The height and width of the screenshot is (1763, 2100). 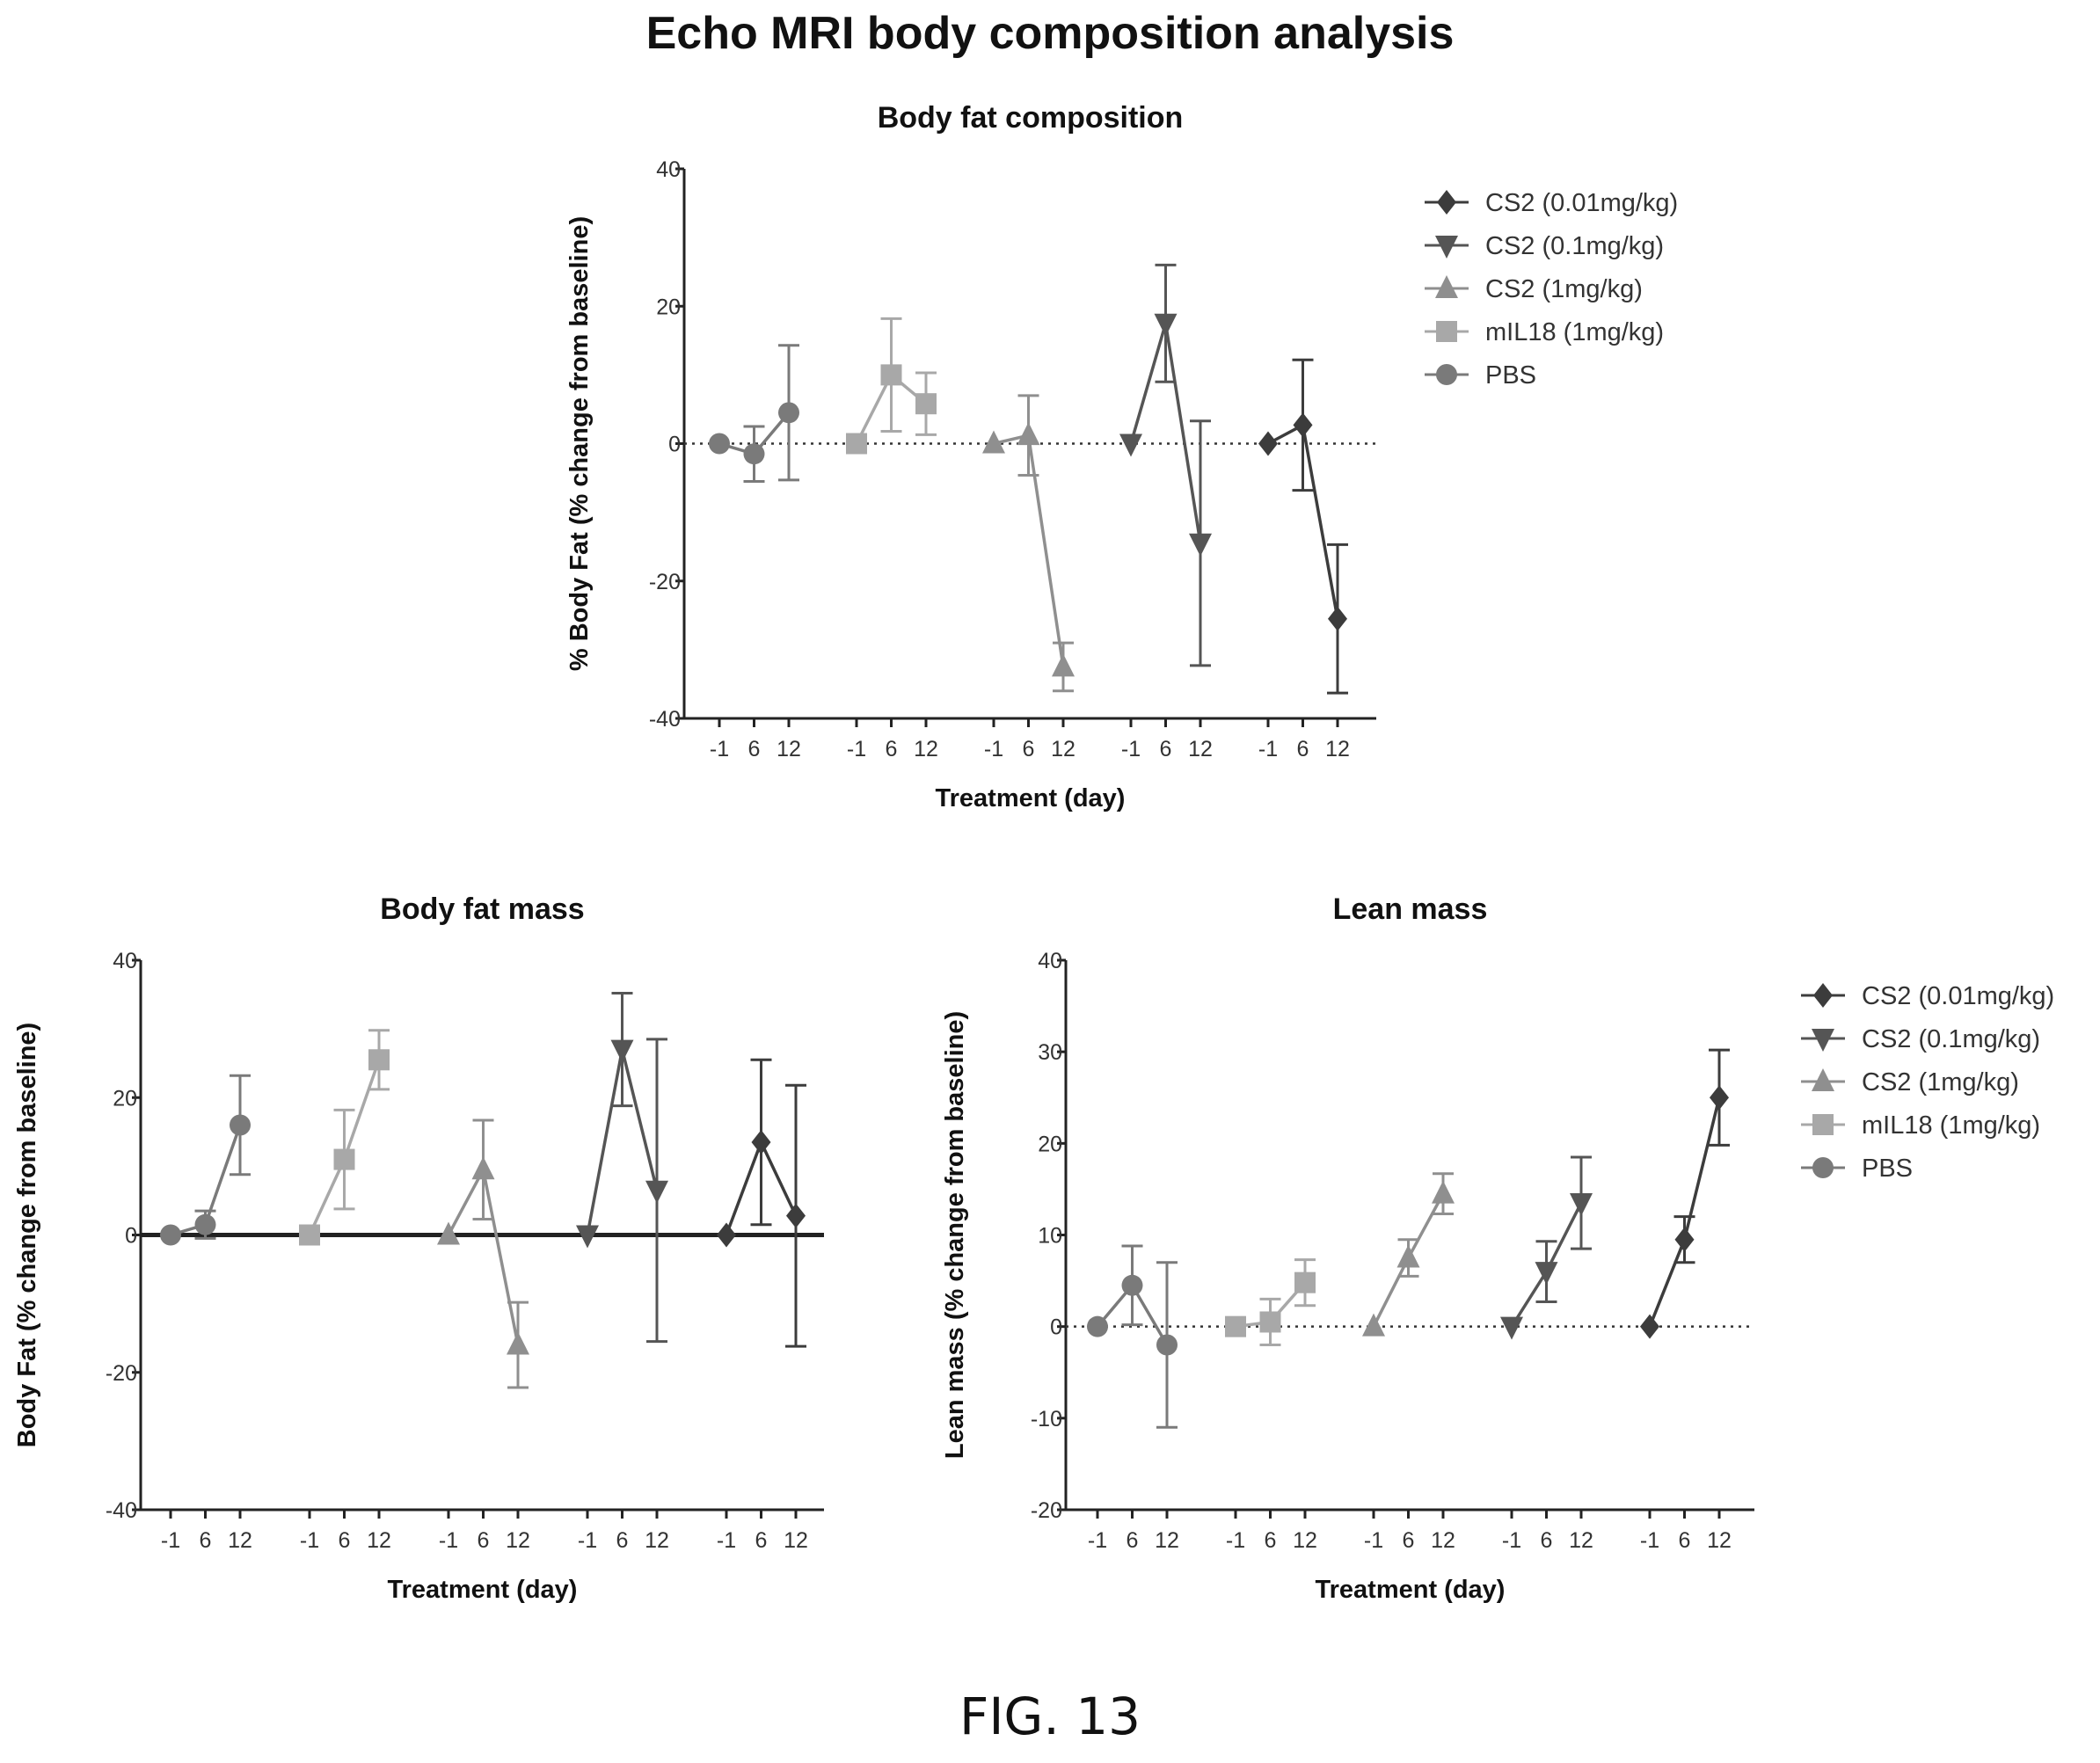 What do you see at coordinates (580, 443) in the screenshot?
I see `y-axis-label: % Body Fat (% change from baseline)` at bounding box center [580, 443].